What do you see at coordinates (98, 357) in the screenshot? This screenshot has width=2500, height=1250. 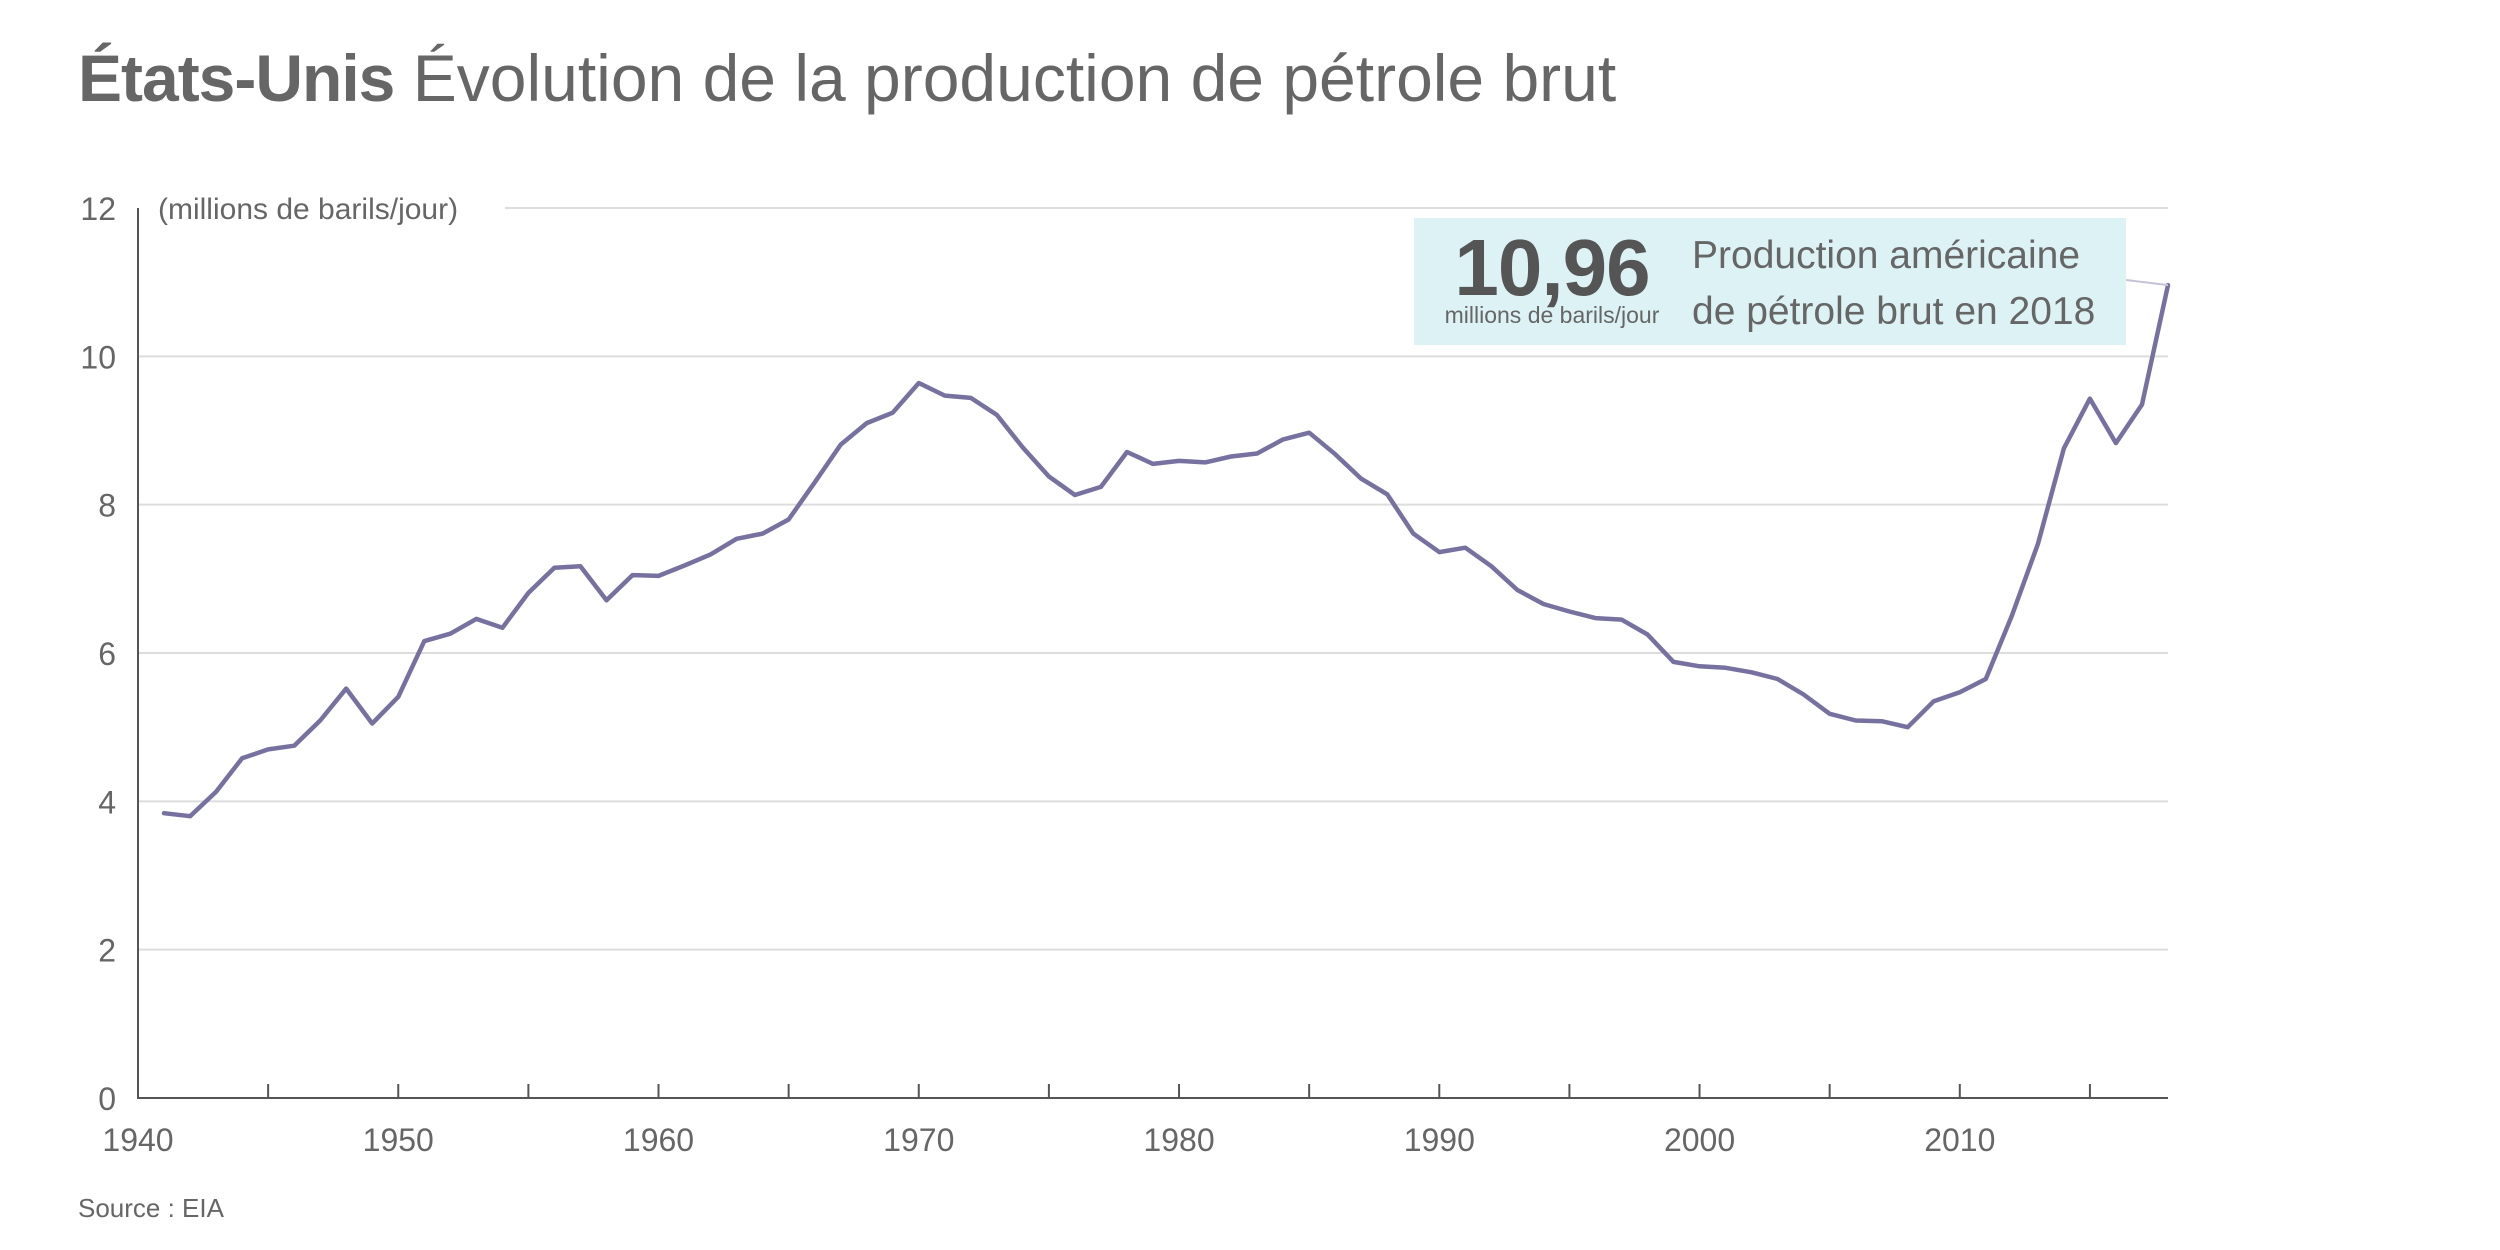 I see `y-tick-label-10: 10` at bounding box center [98, 357].